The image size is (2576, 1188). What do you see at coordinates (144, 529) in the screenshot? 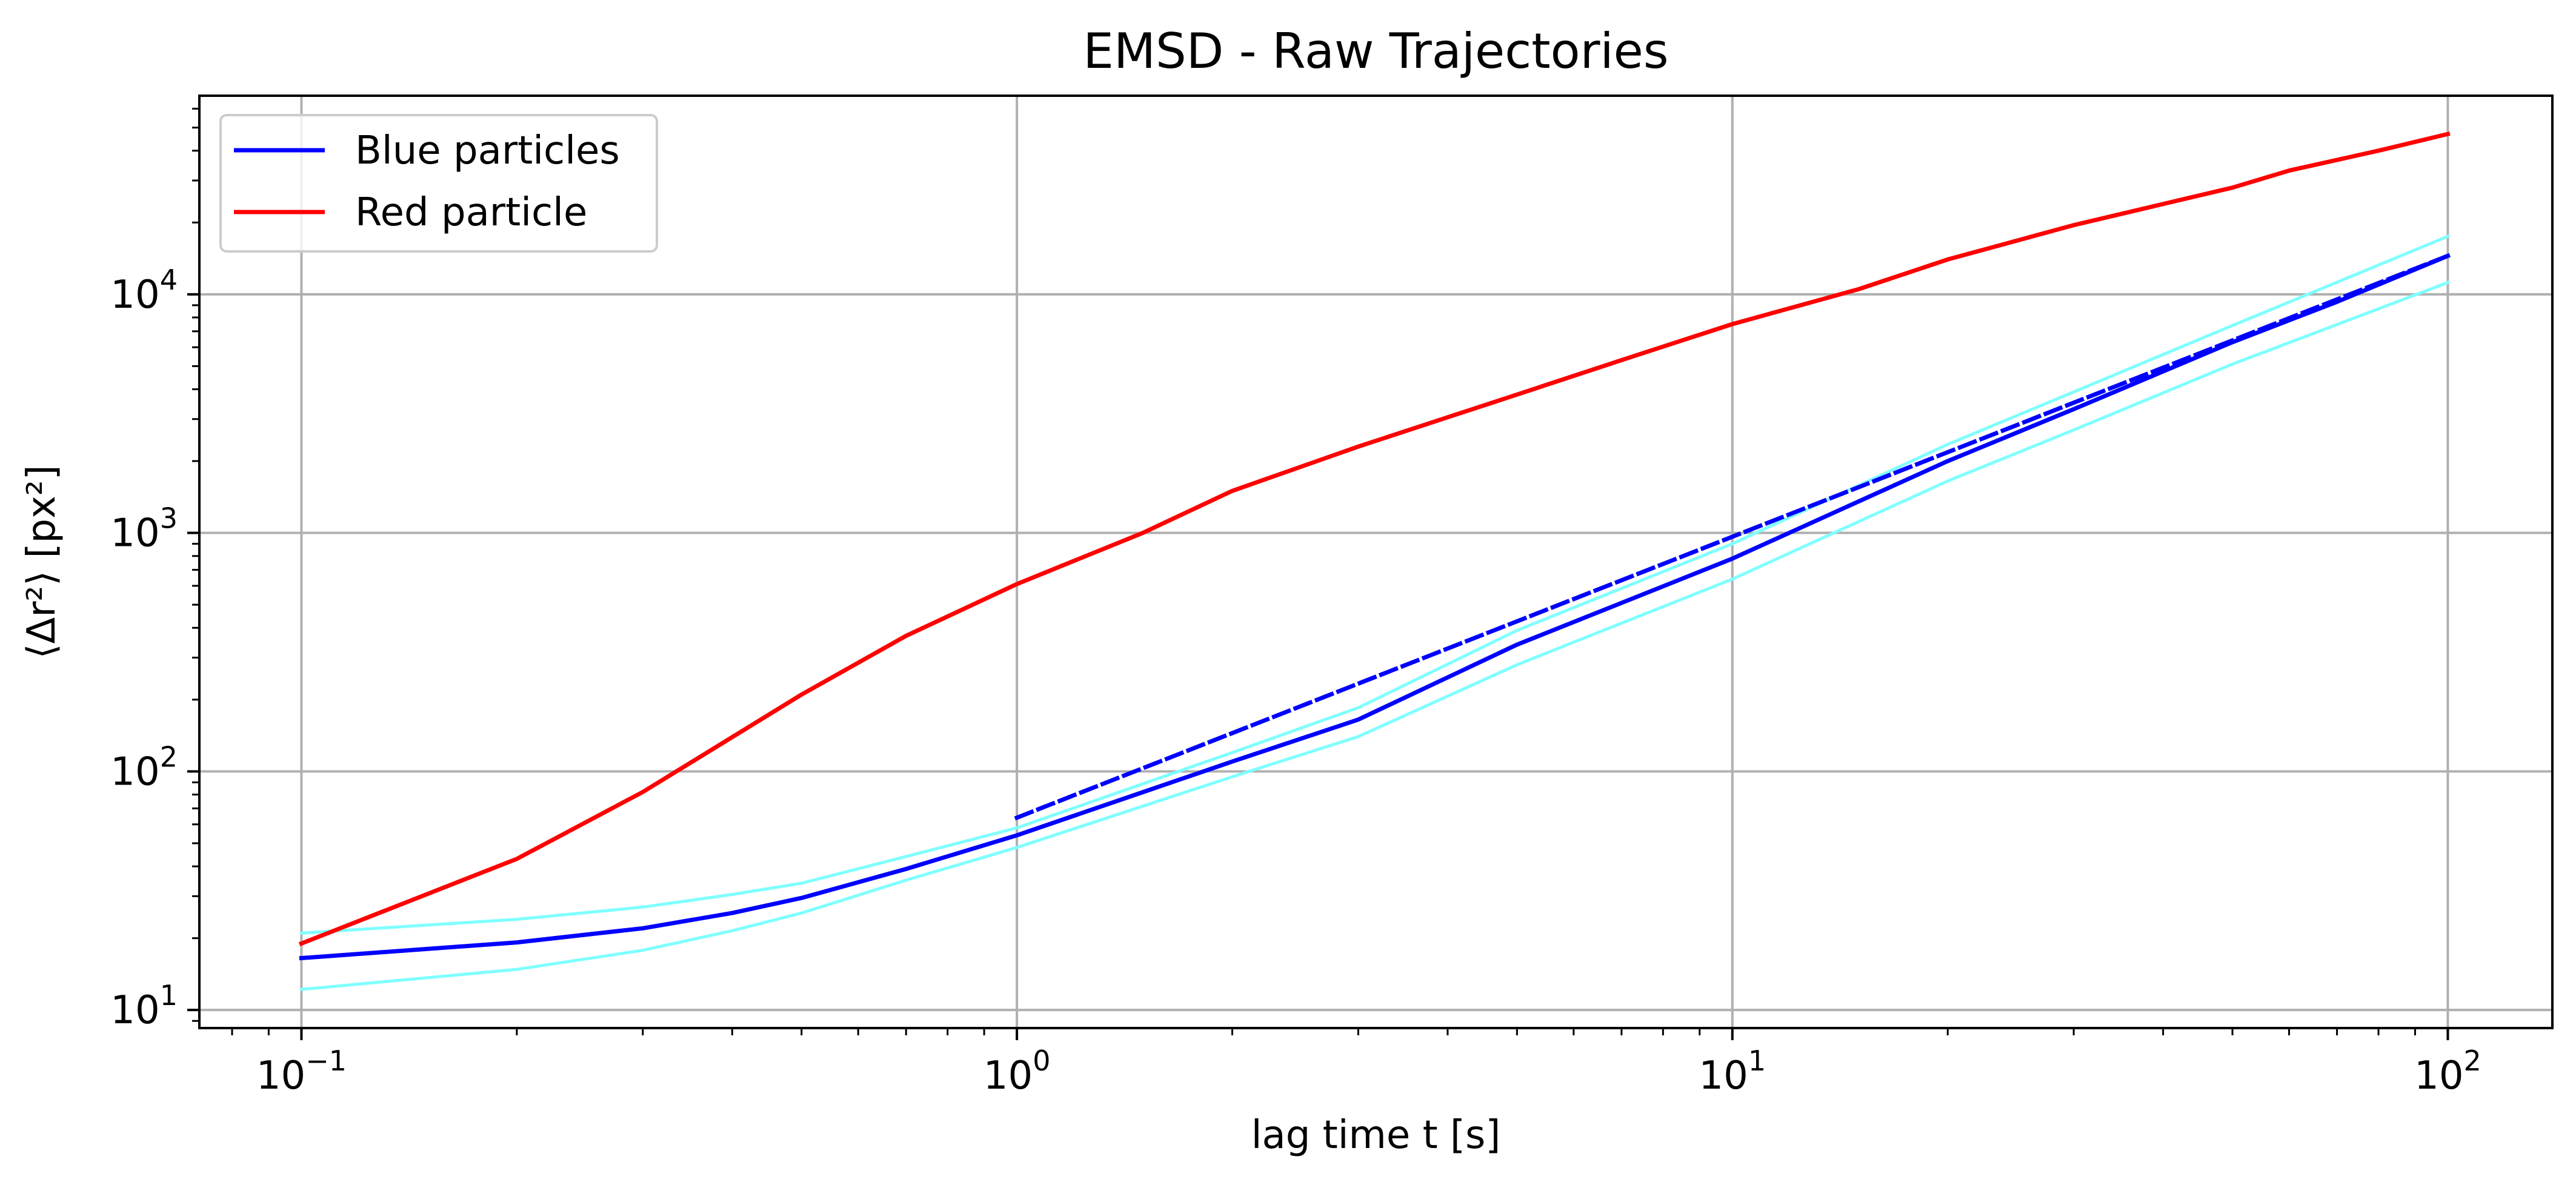
I see `y-tick-label: 10³` at bounding box center [144, 529].